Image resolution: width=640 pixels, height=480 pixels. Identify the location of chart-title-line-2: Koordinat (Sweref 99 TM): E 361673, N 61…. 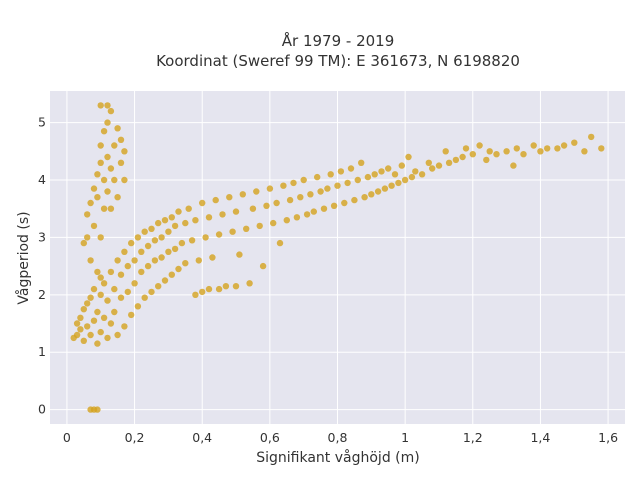
(338, 61).